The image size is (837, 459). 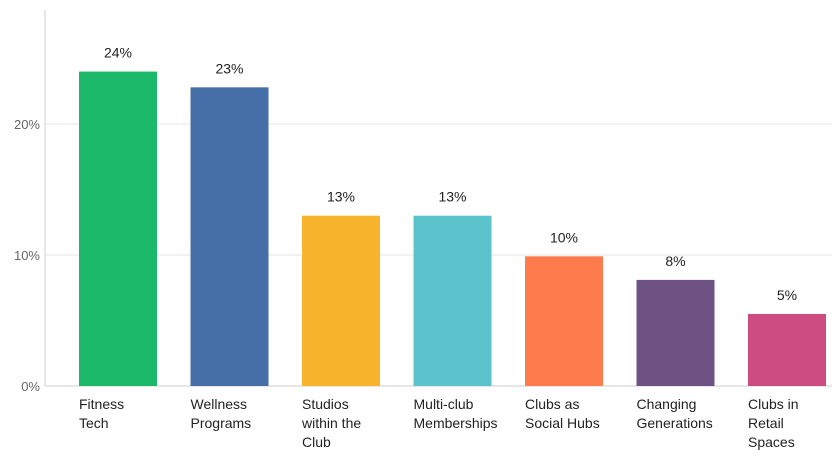 What do you see at coordinates (101, 413) in the screenshot?
I see `x-tick-label: Fitness Tech` at bounding box center [101, 413].